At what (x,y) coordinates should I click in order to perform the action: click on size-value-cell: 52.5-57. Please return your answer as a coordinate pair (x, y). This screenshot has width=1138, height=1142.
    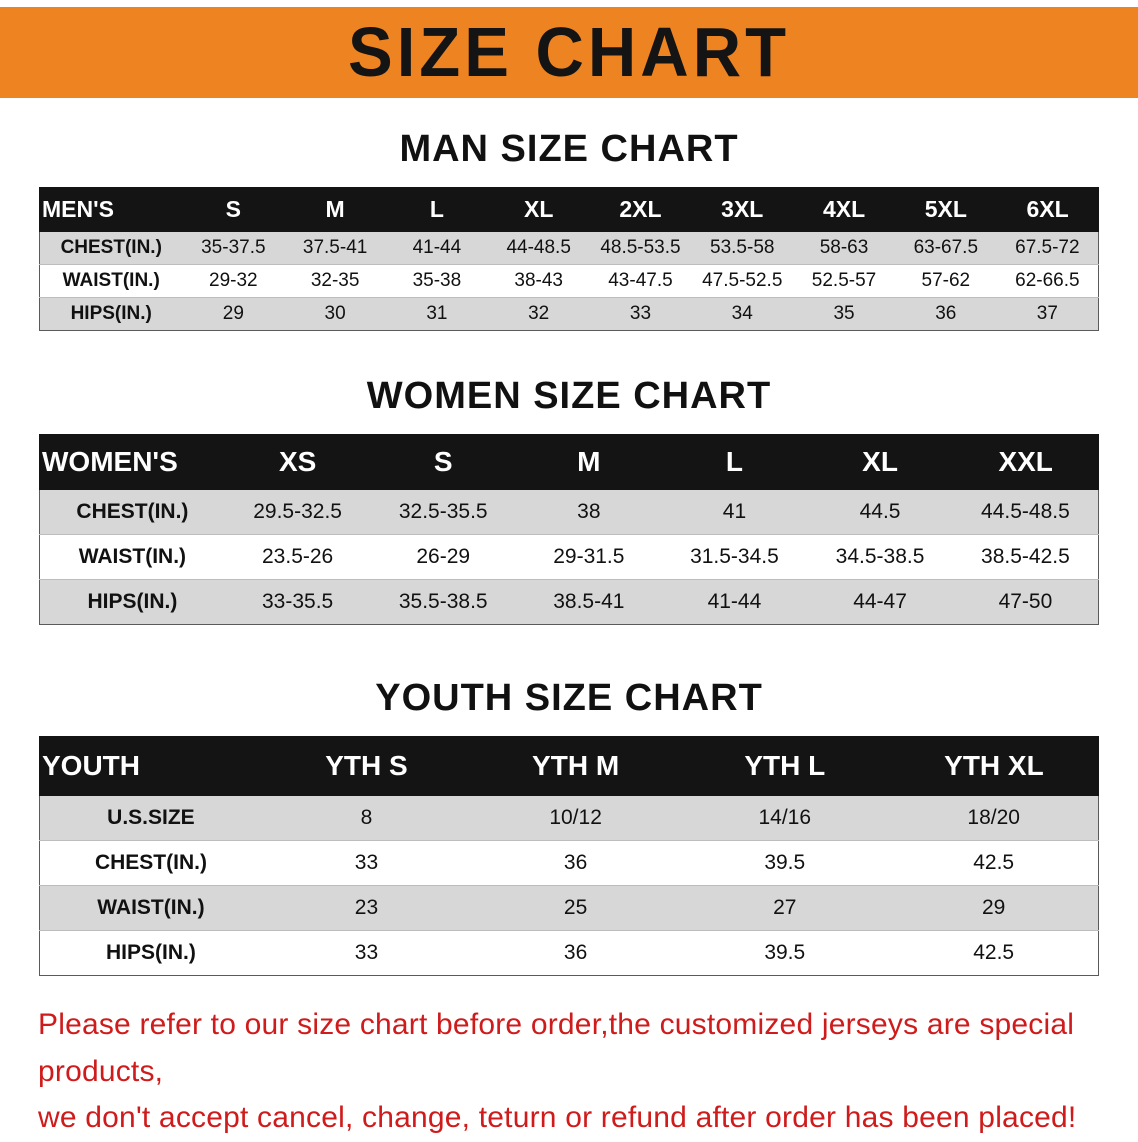
    Looking at the image, I should click on (844, 280).